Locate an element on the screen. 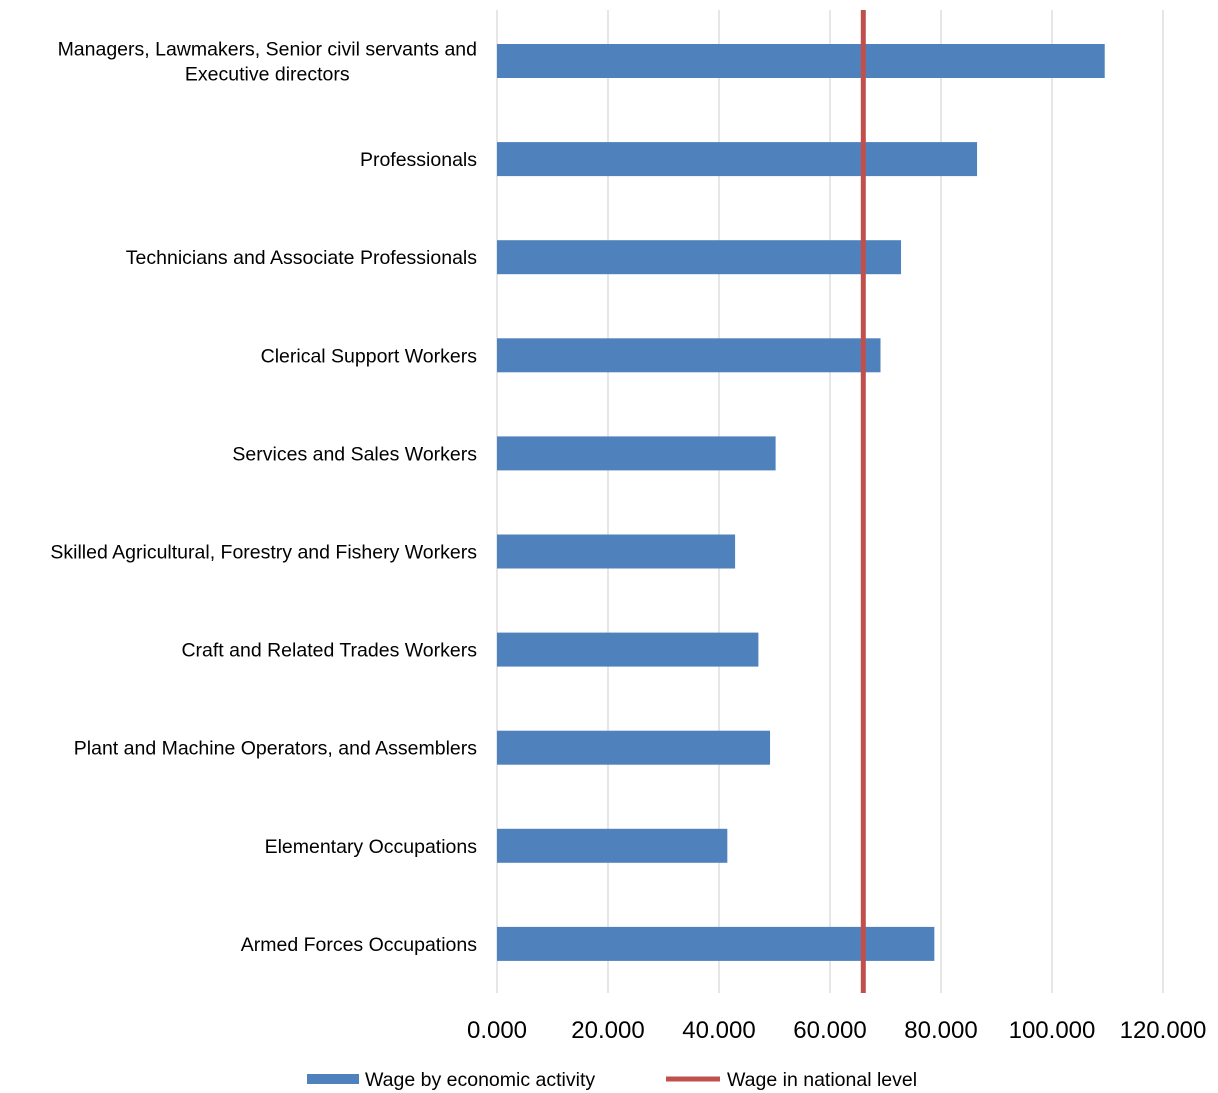  category-label: Clerical Support Workers is located at coordinates (369, 356).